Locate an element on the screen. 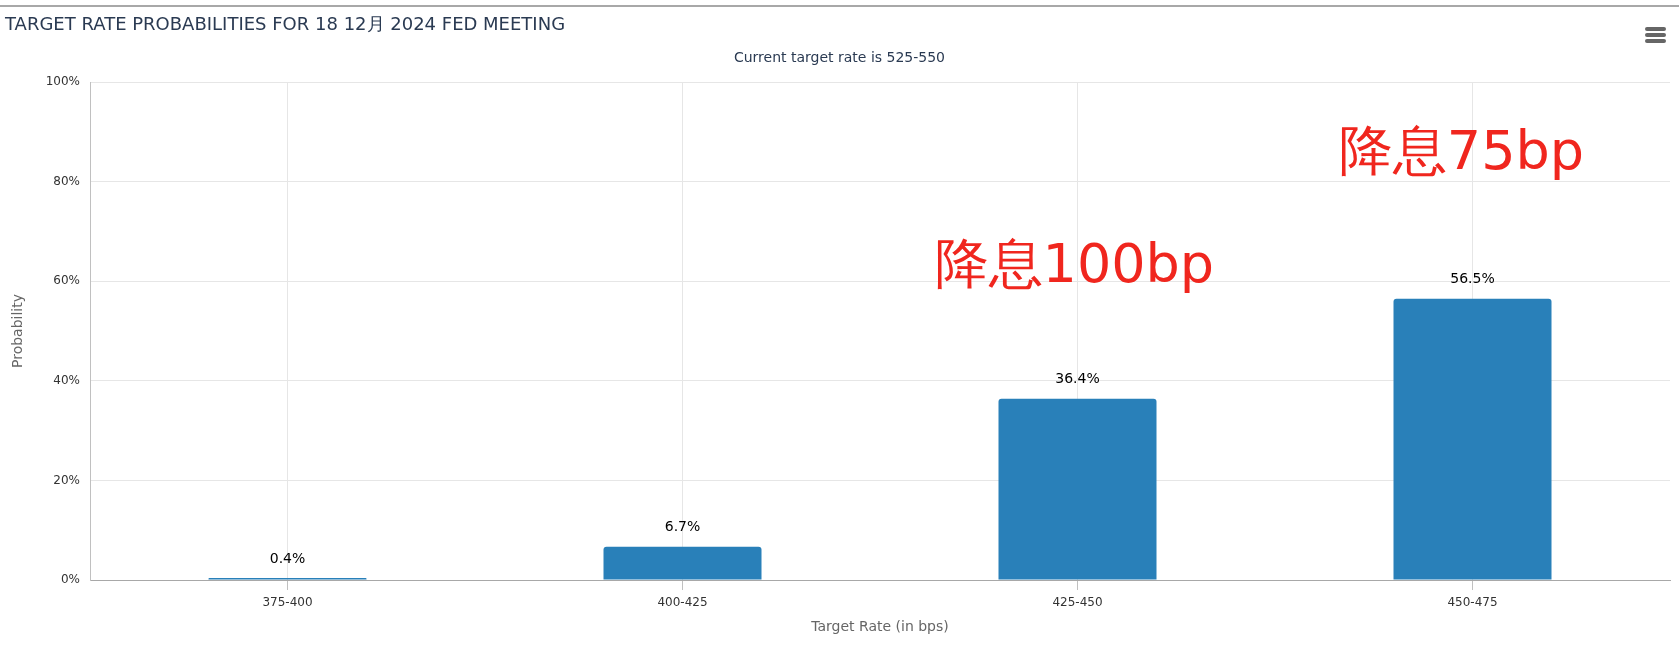  chart-subtitle: Current target rate is 525-550 is located at coordinates (839, 57).